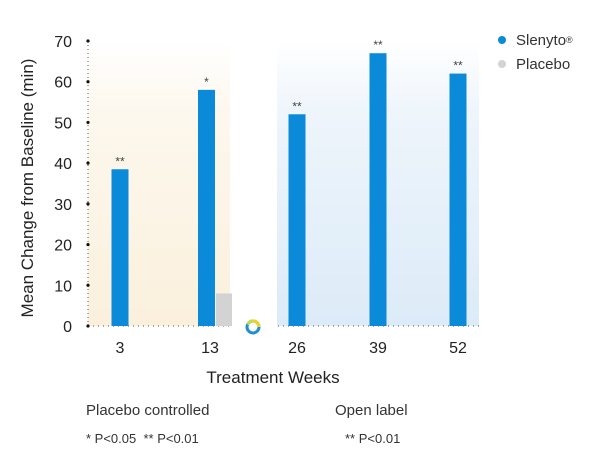  What do you see at coordinates (63, 205) in the screenshot?
I see `y-tick-label: 30` at bounding box center [63, 205].